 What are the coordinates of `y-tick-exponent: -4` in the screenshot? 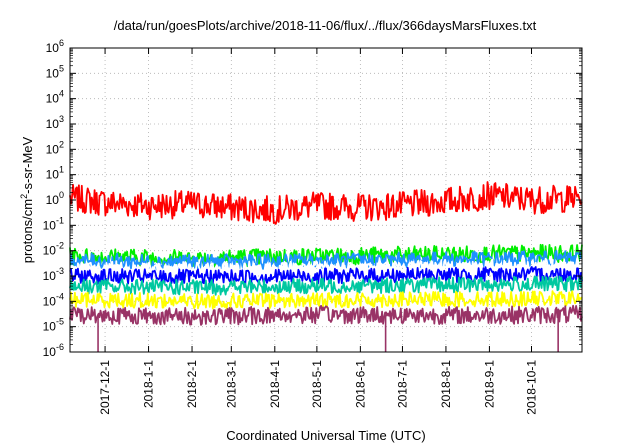 It's located at (60, 296).